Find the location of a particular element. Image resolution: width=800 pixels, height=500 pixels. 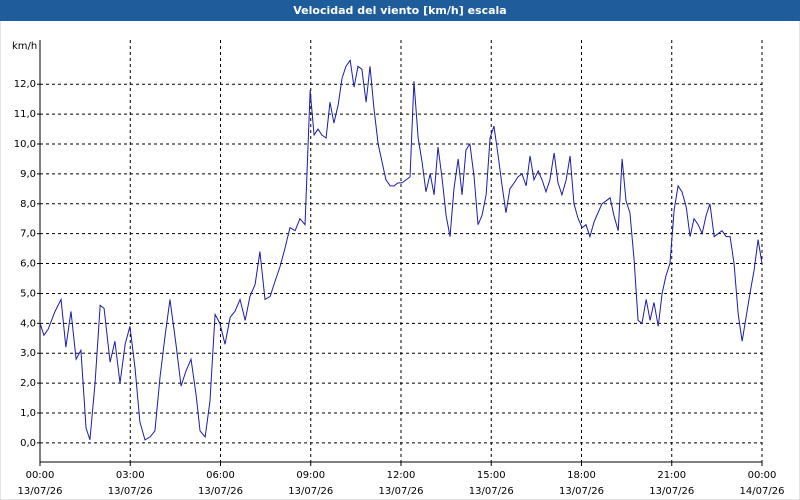

x-tick-label: 15:00 is located at coordinates (491, 475).